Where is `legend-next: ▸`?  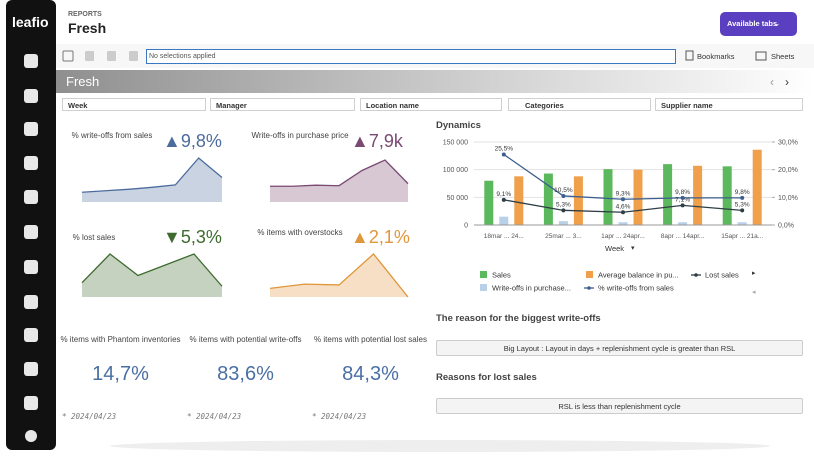
legend-next: ▸ is located at coordinates (754, 273).